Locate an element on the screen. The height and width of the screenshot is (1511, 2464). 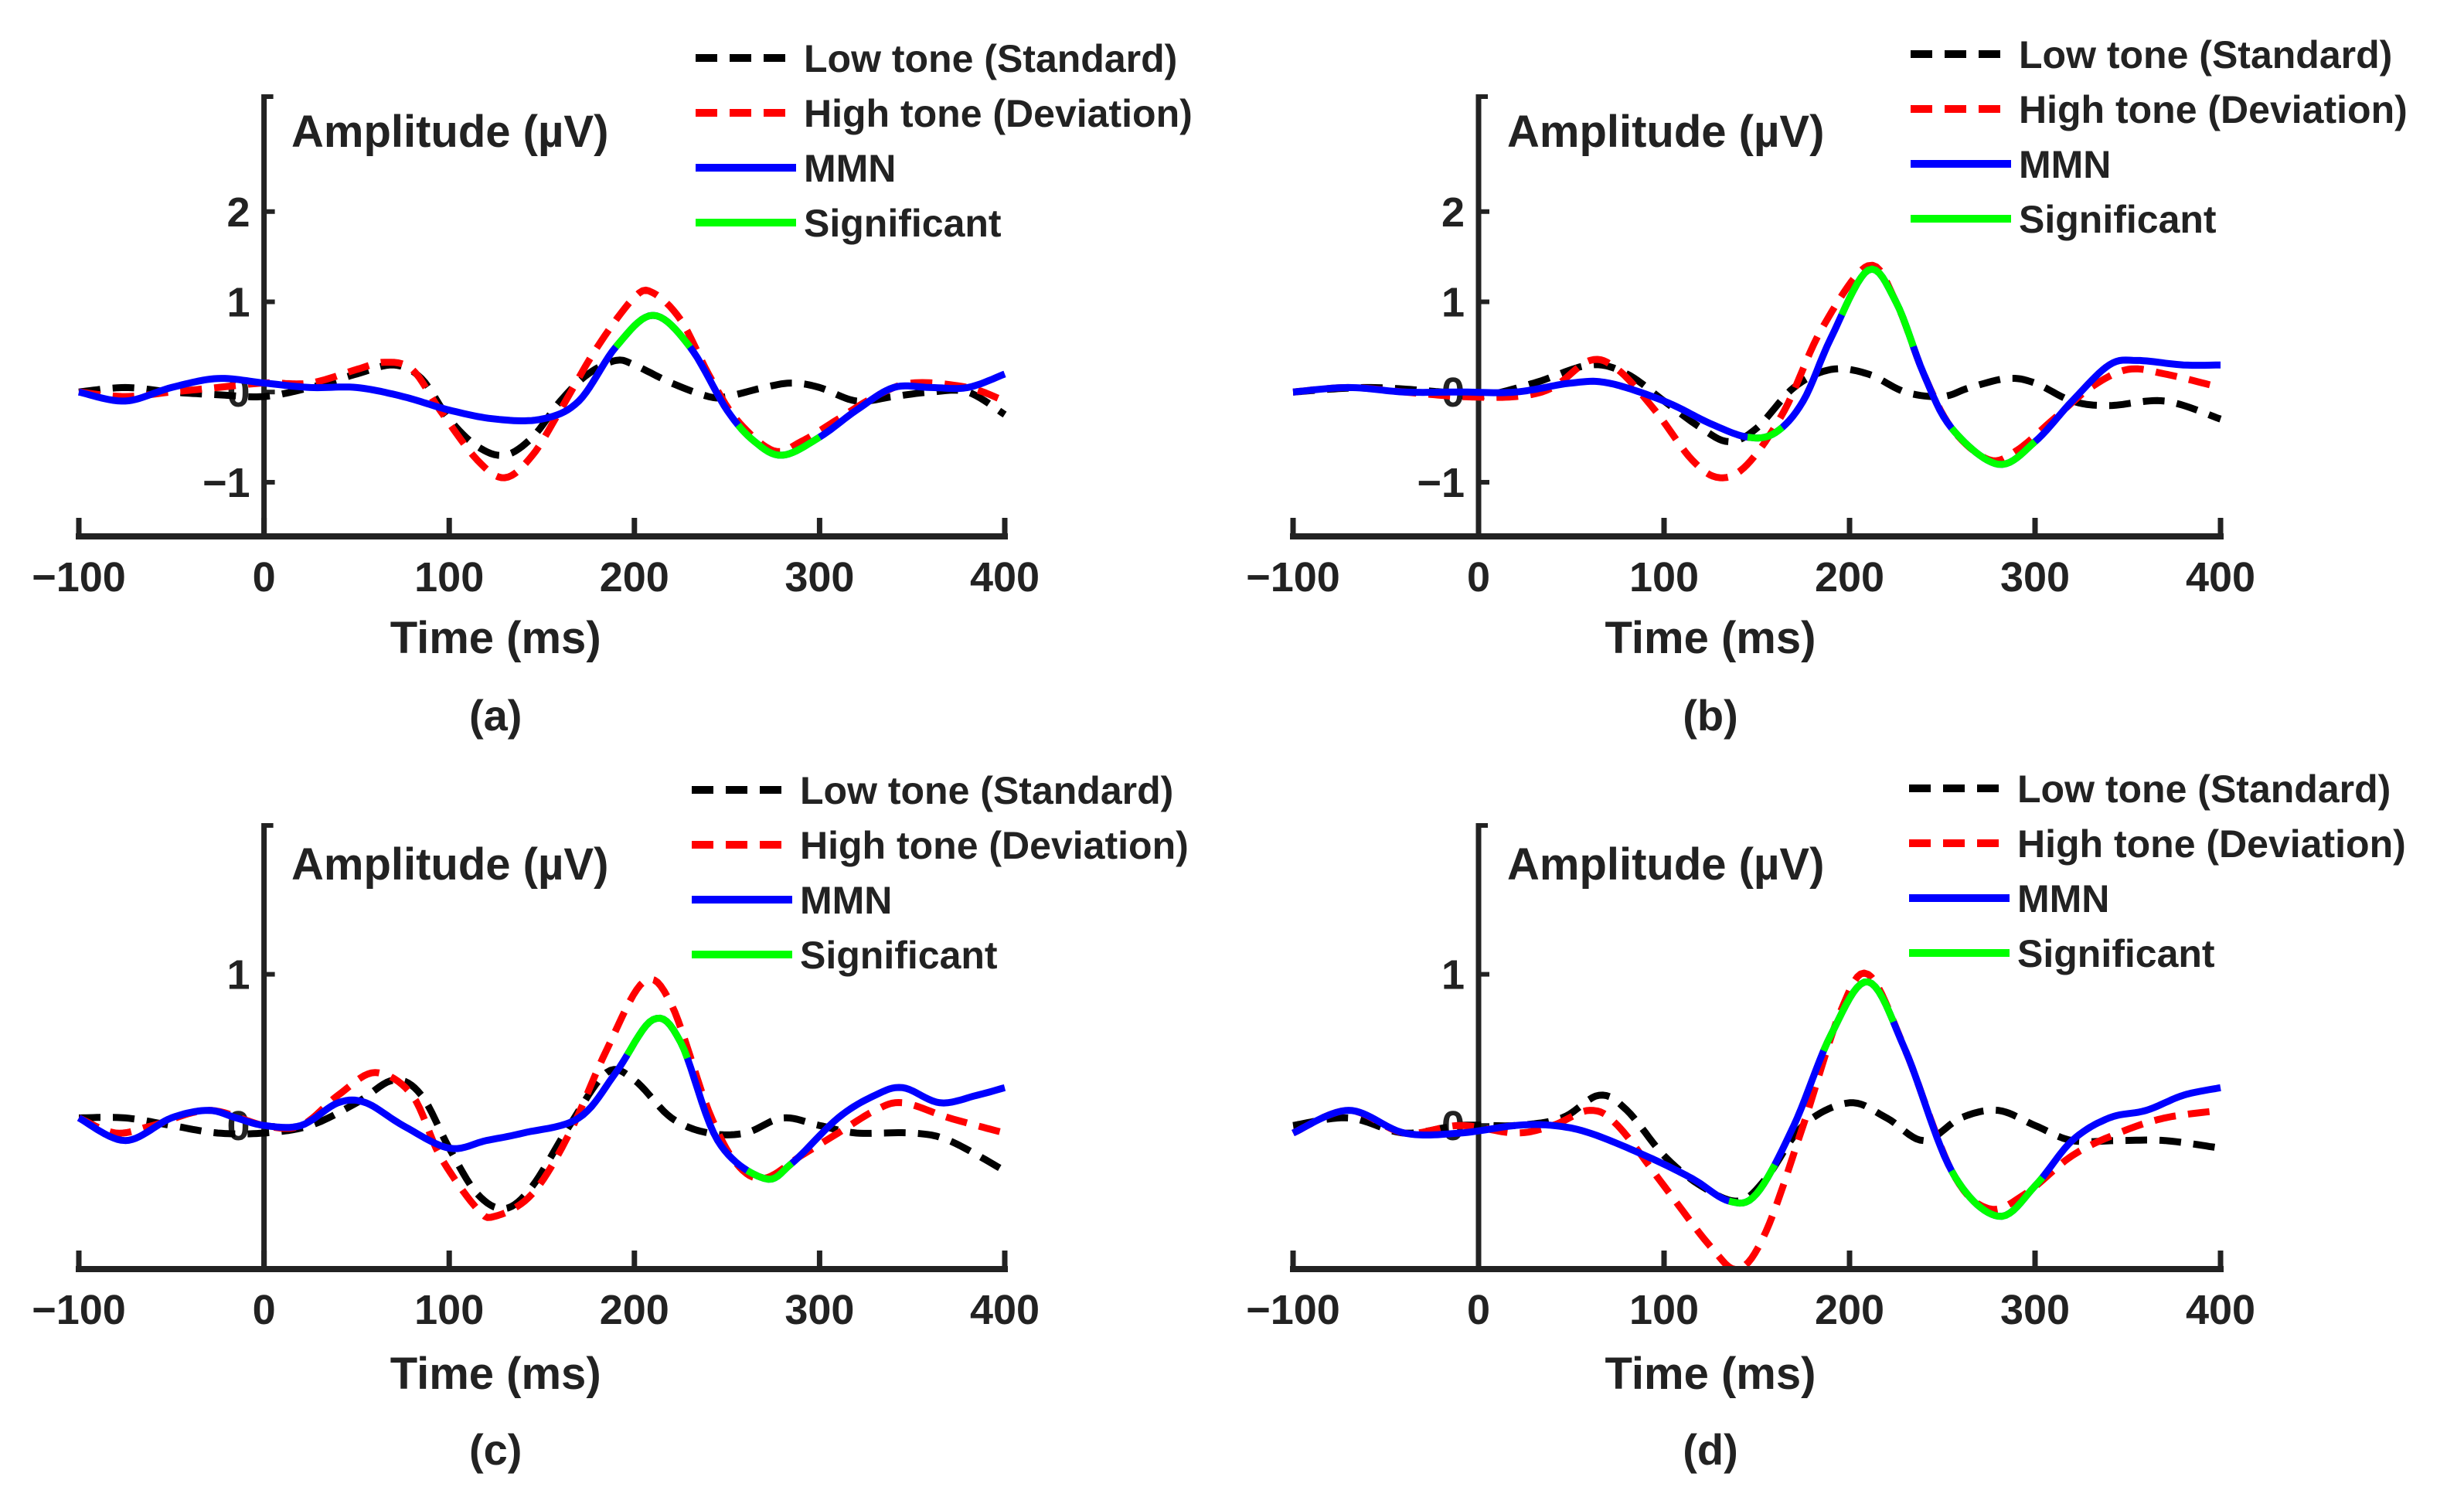
panel-label: (a) is located at coordinates (495, 716).